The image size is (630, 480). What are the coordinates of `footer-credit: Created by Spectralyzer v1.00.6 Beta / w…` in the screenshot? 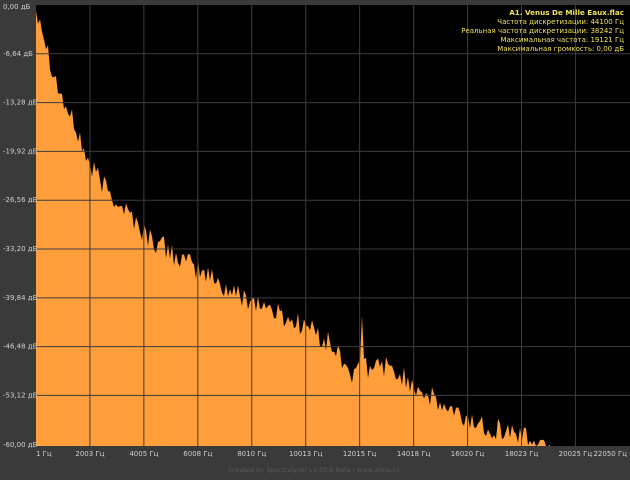 It's located at (313, 470).